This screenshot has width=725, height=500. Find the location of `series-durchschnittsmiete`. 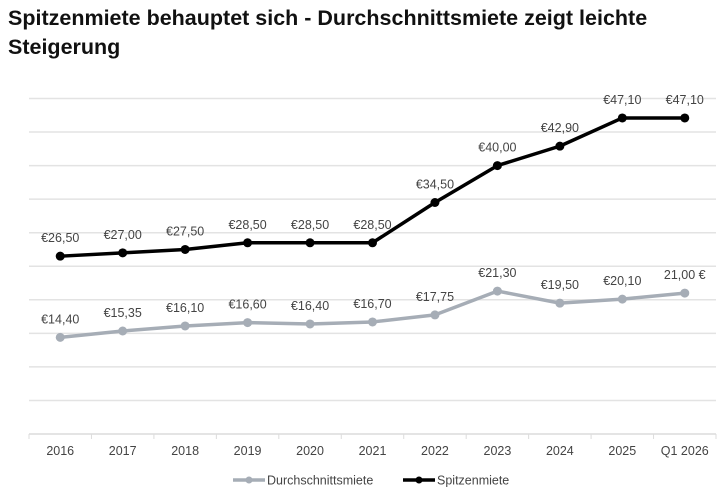

series-durchschnittsmiete is located at coordinates (372, 314).